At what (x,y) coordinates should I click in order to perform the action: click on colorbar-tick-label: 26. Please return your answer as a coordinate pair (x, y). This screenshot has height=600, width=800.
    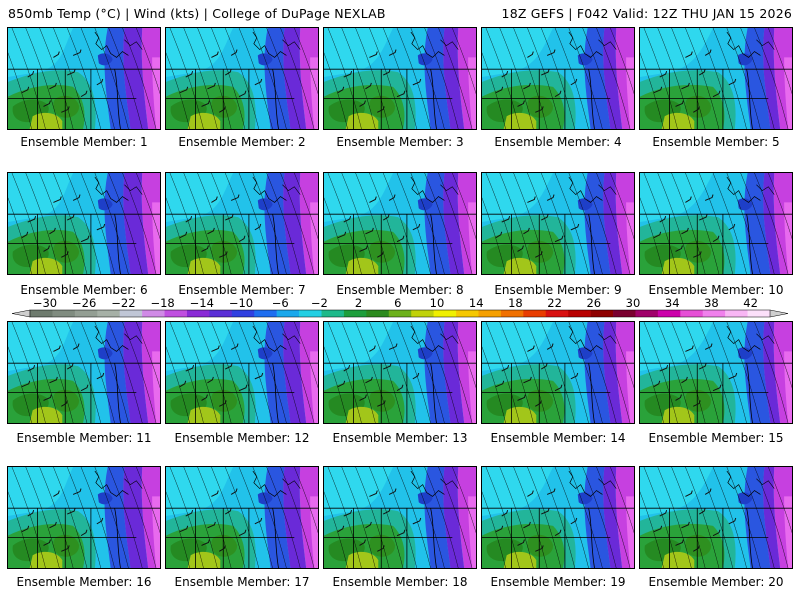
    Looking at the image, I should click on (593, 303).